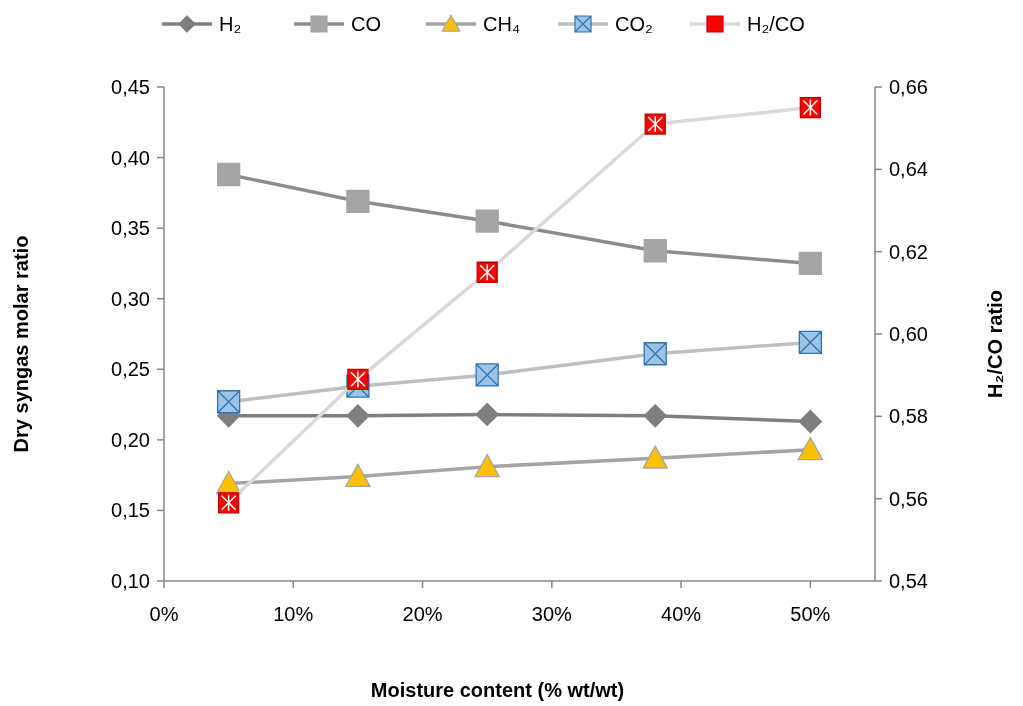 This screenshot has height=706, width=1023. I want to click on x-tick-label: 30%, so click(552, 614).